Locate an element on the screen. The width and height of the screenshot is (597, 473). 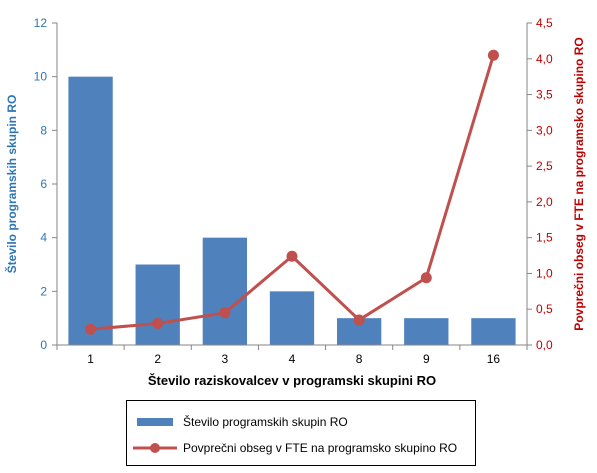
x-tick-label: 8 is located at coordinates (359, 359).